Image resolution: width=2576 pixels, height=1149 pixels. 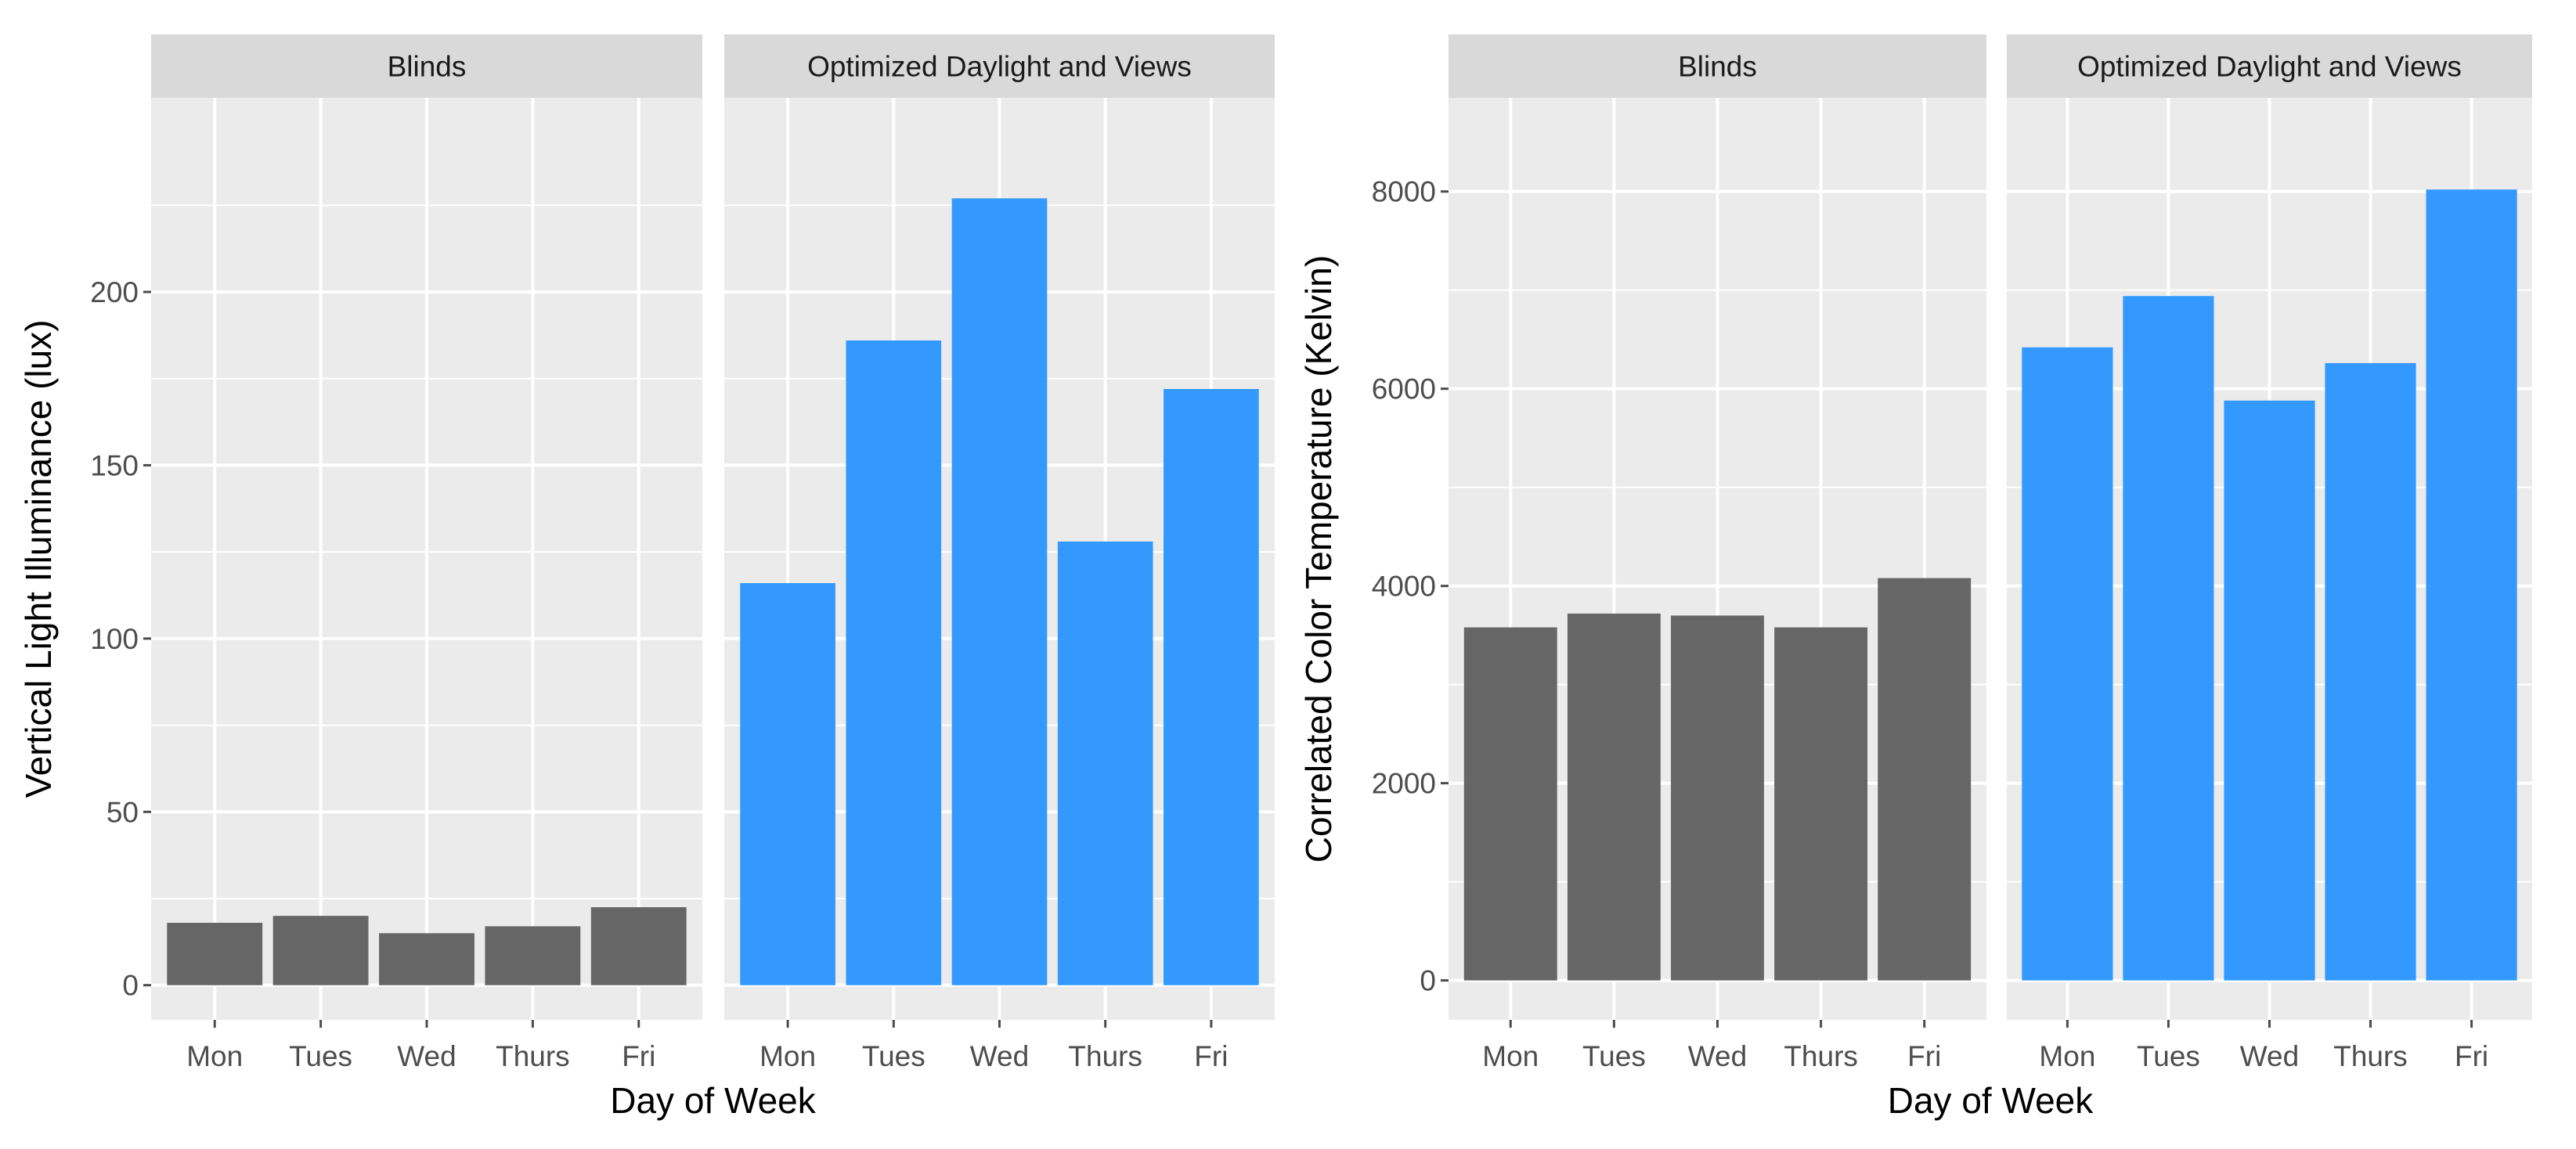 What do you see at coordinates (1318, 559) in the screenshot?
I see `y-axis-title: Correlated Color Temperature (Kelvin)` at bounding box center [1318, 559].